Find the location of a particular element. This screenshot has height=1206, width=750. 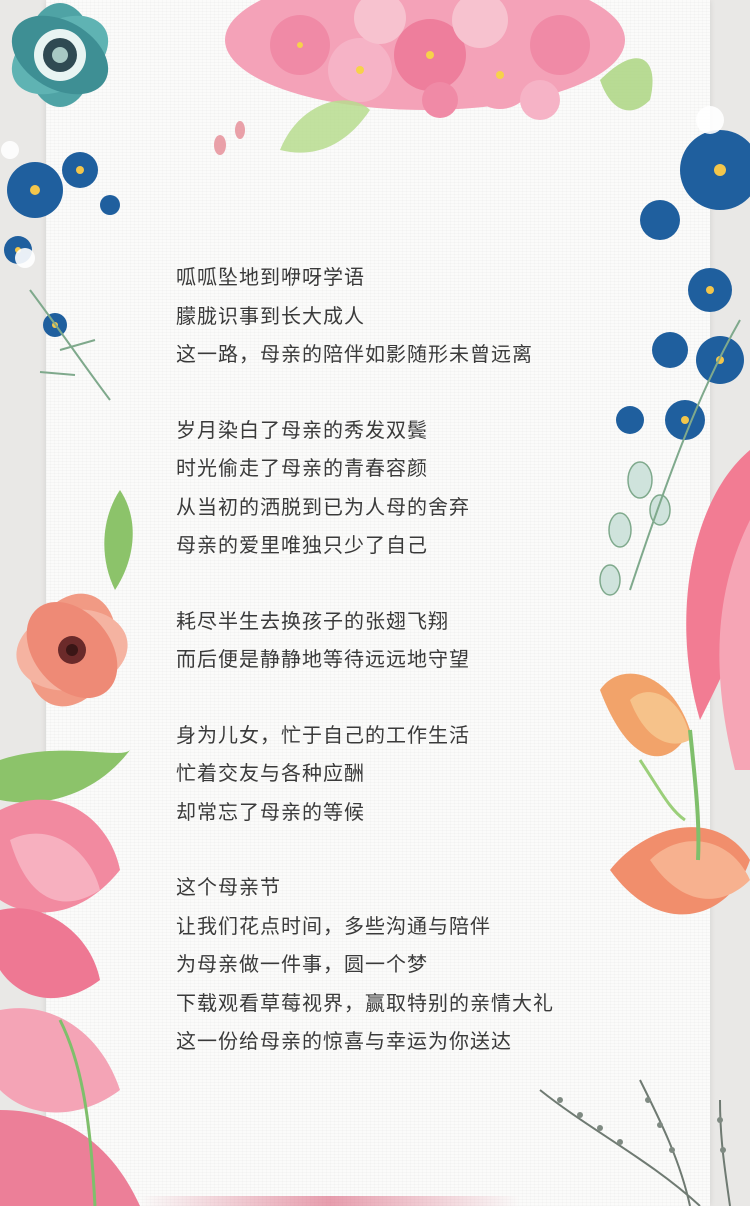

poem-line: 身为儿女，忙于自己的工作生活 is located at coordinates (323, 734).